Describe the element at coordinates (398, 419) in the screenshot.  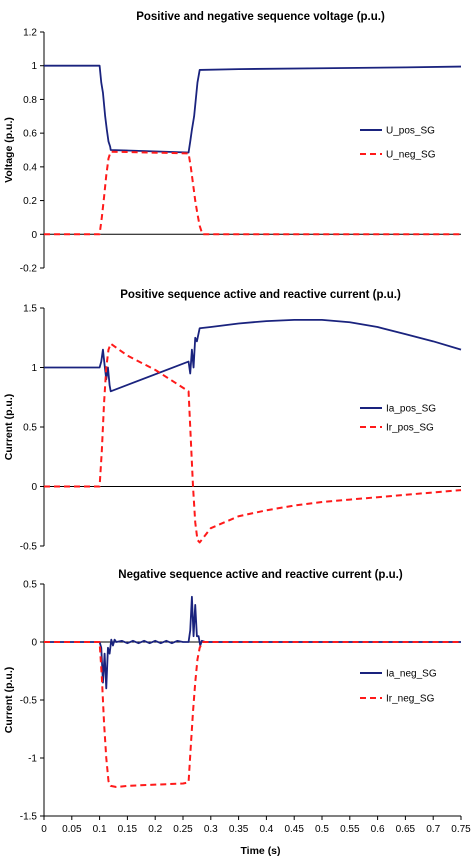
I see `legend: Ia_pos_SG Ir_pos_SG` at that location.